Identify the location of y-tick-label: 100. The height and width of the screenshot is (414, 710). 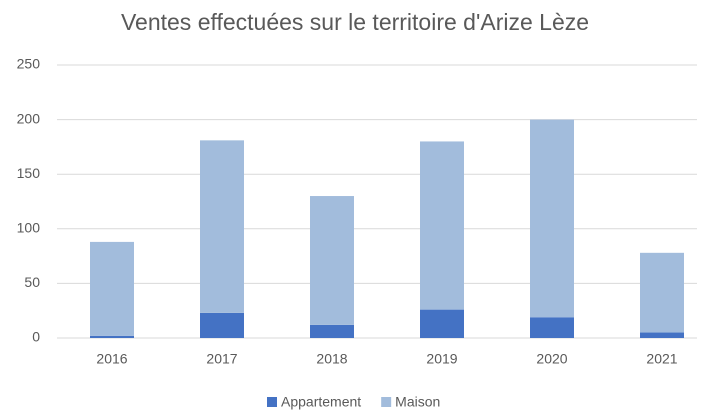
(29, 228).